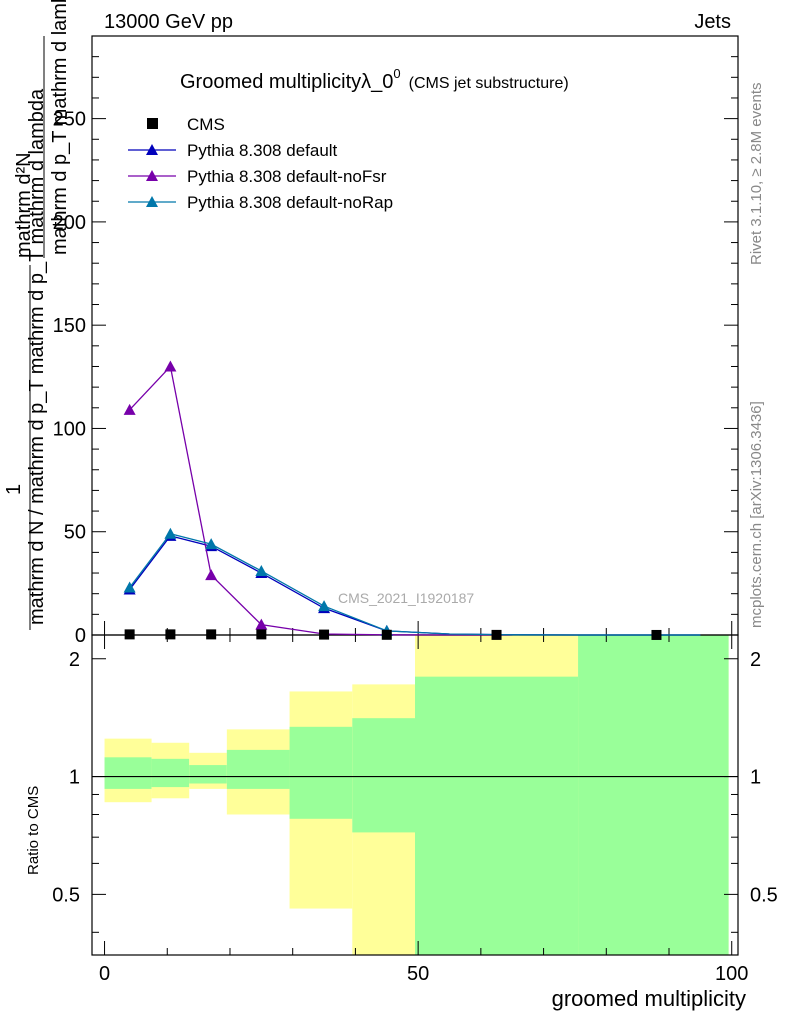 The width and height of the screenshot is (786, 1024). I want to click on ratio-tick-label-right-0.5: 0.5, so click(764, 895).